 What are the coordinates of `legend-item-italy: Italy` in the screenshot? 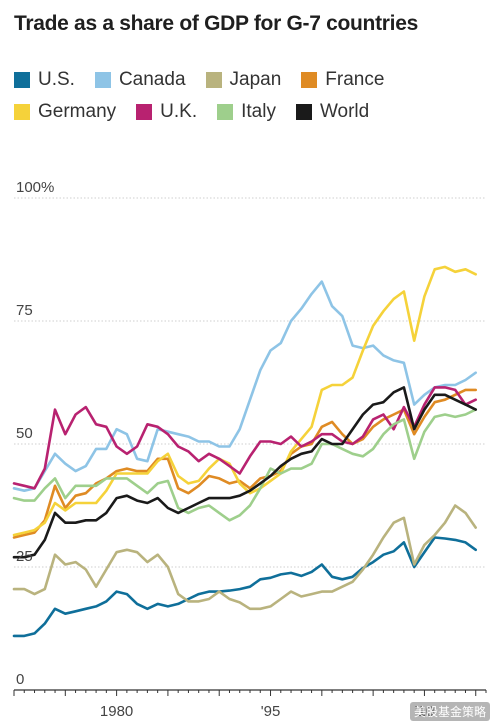 It's located at (246, 112).